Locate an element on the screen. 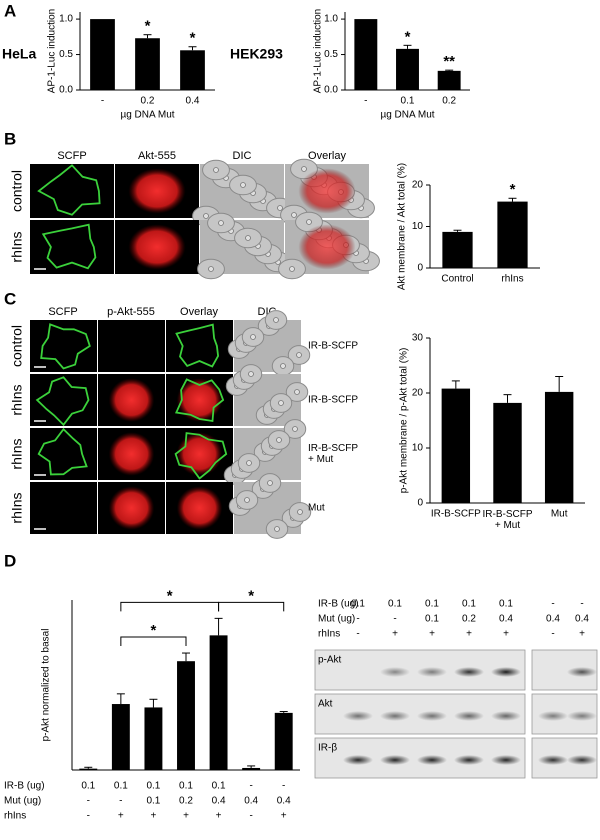 This screenshot has height=840, width=600. panel-label: B is located at coordinates (10, 138).